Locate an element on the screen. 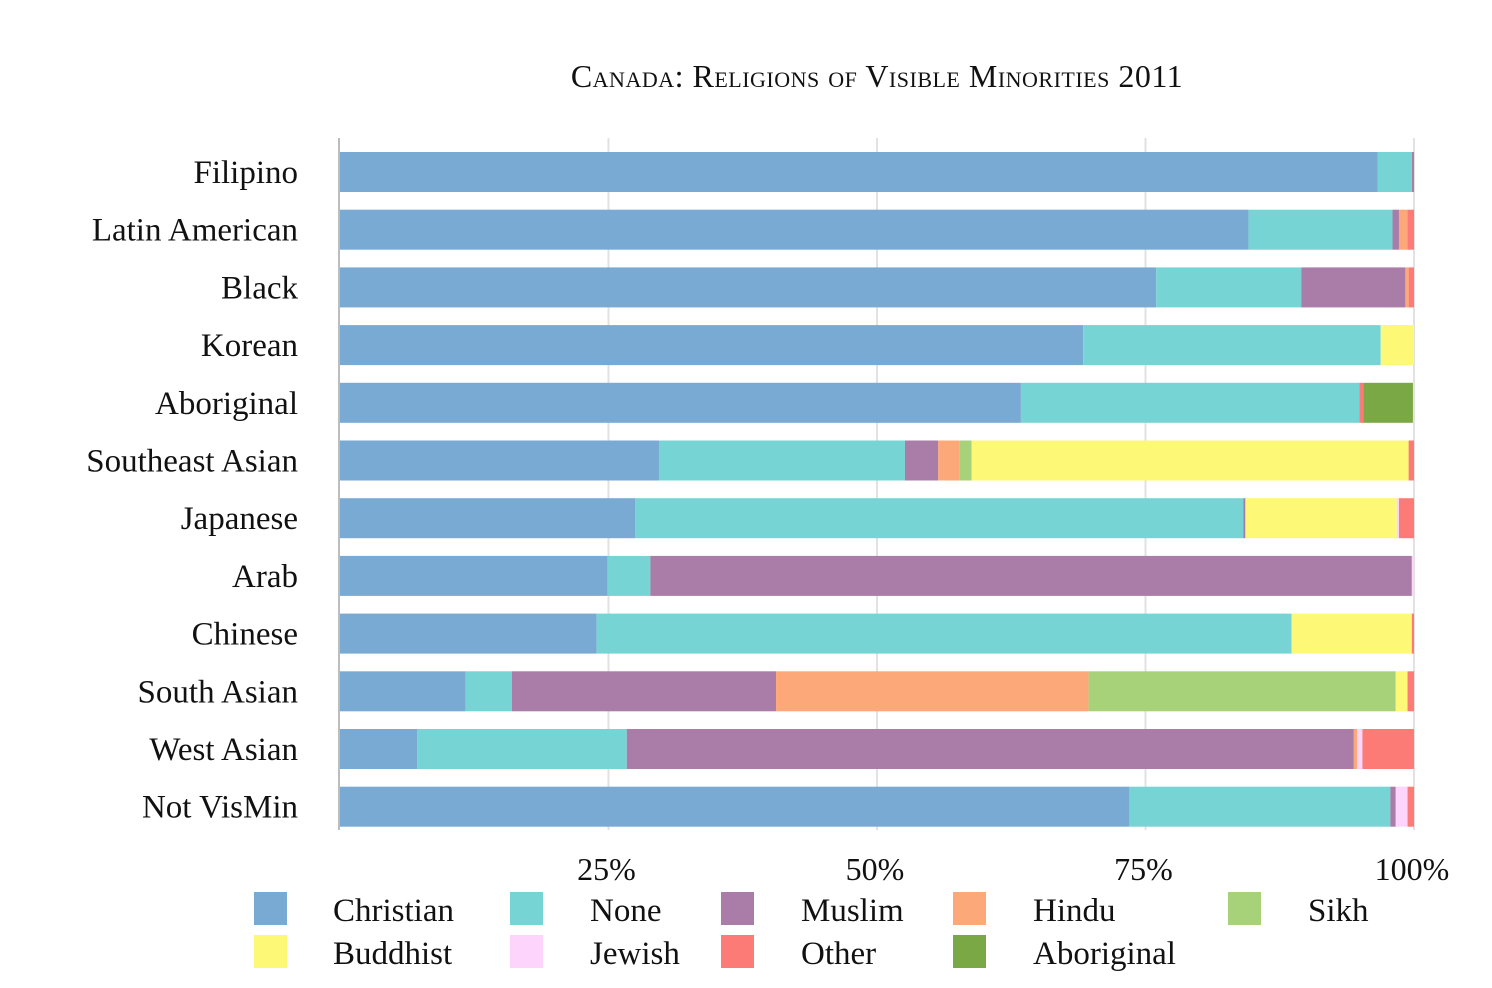  bar-southeast-asian-muslim is located at coordinates (921, 460).